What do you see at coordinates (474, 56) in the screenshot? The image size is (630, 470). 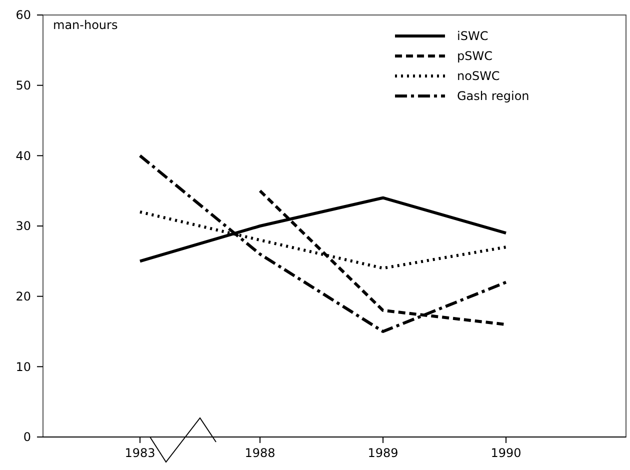 I see `legend-label: pSWC` at bounding box center [474, 56].